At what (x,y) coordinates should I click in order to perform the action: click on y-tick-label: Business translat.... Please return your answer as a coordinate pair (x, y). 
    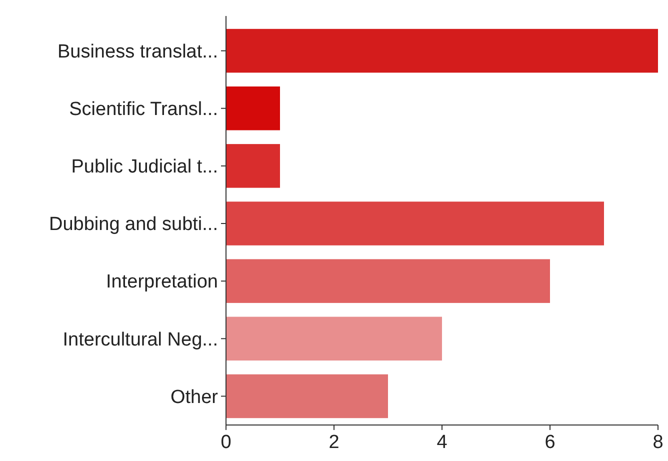
    Looking at the image, I should click on (137, 51).